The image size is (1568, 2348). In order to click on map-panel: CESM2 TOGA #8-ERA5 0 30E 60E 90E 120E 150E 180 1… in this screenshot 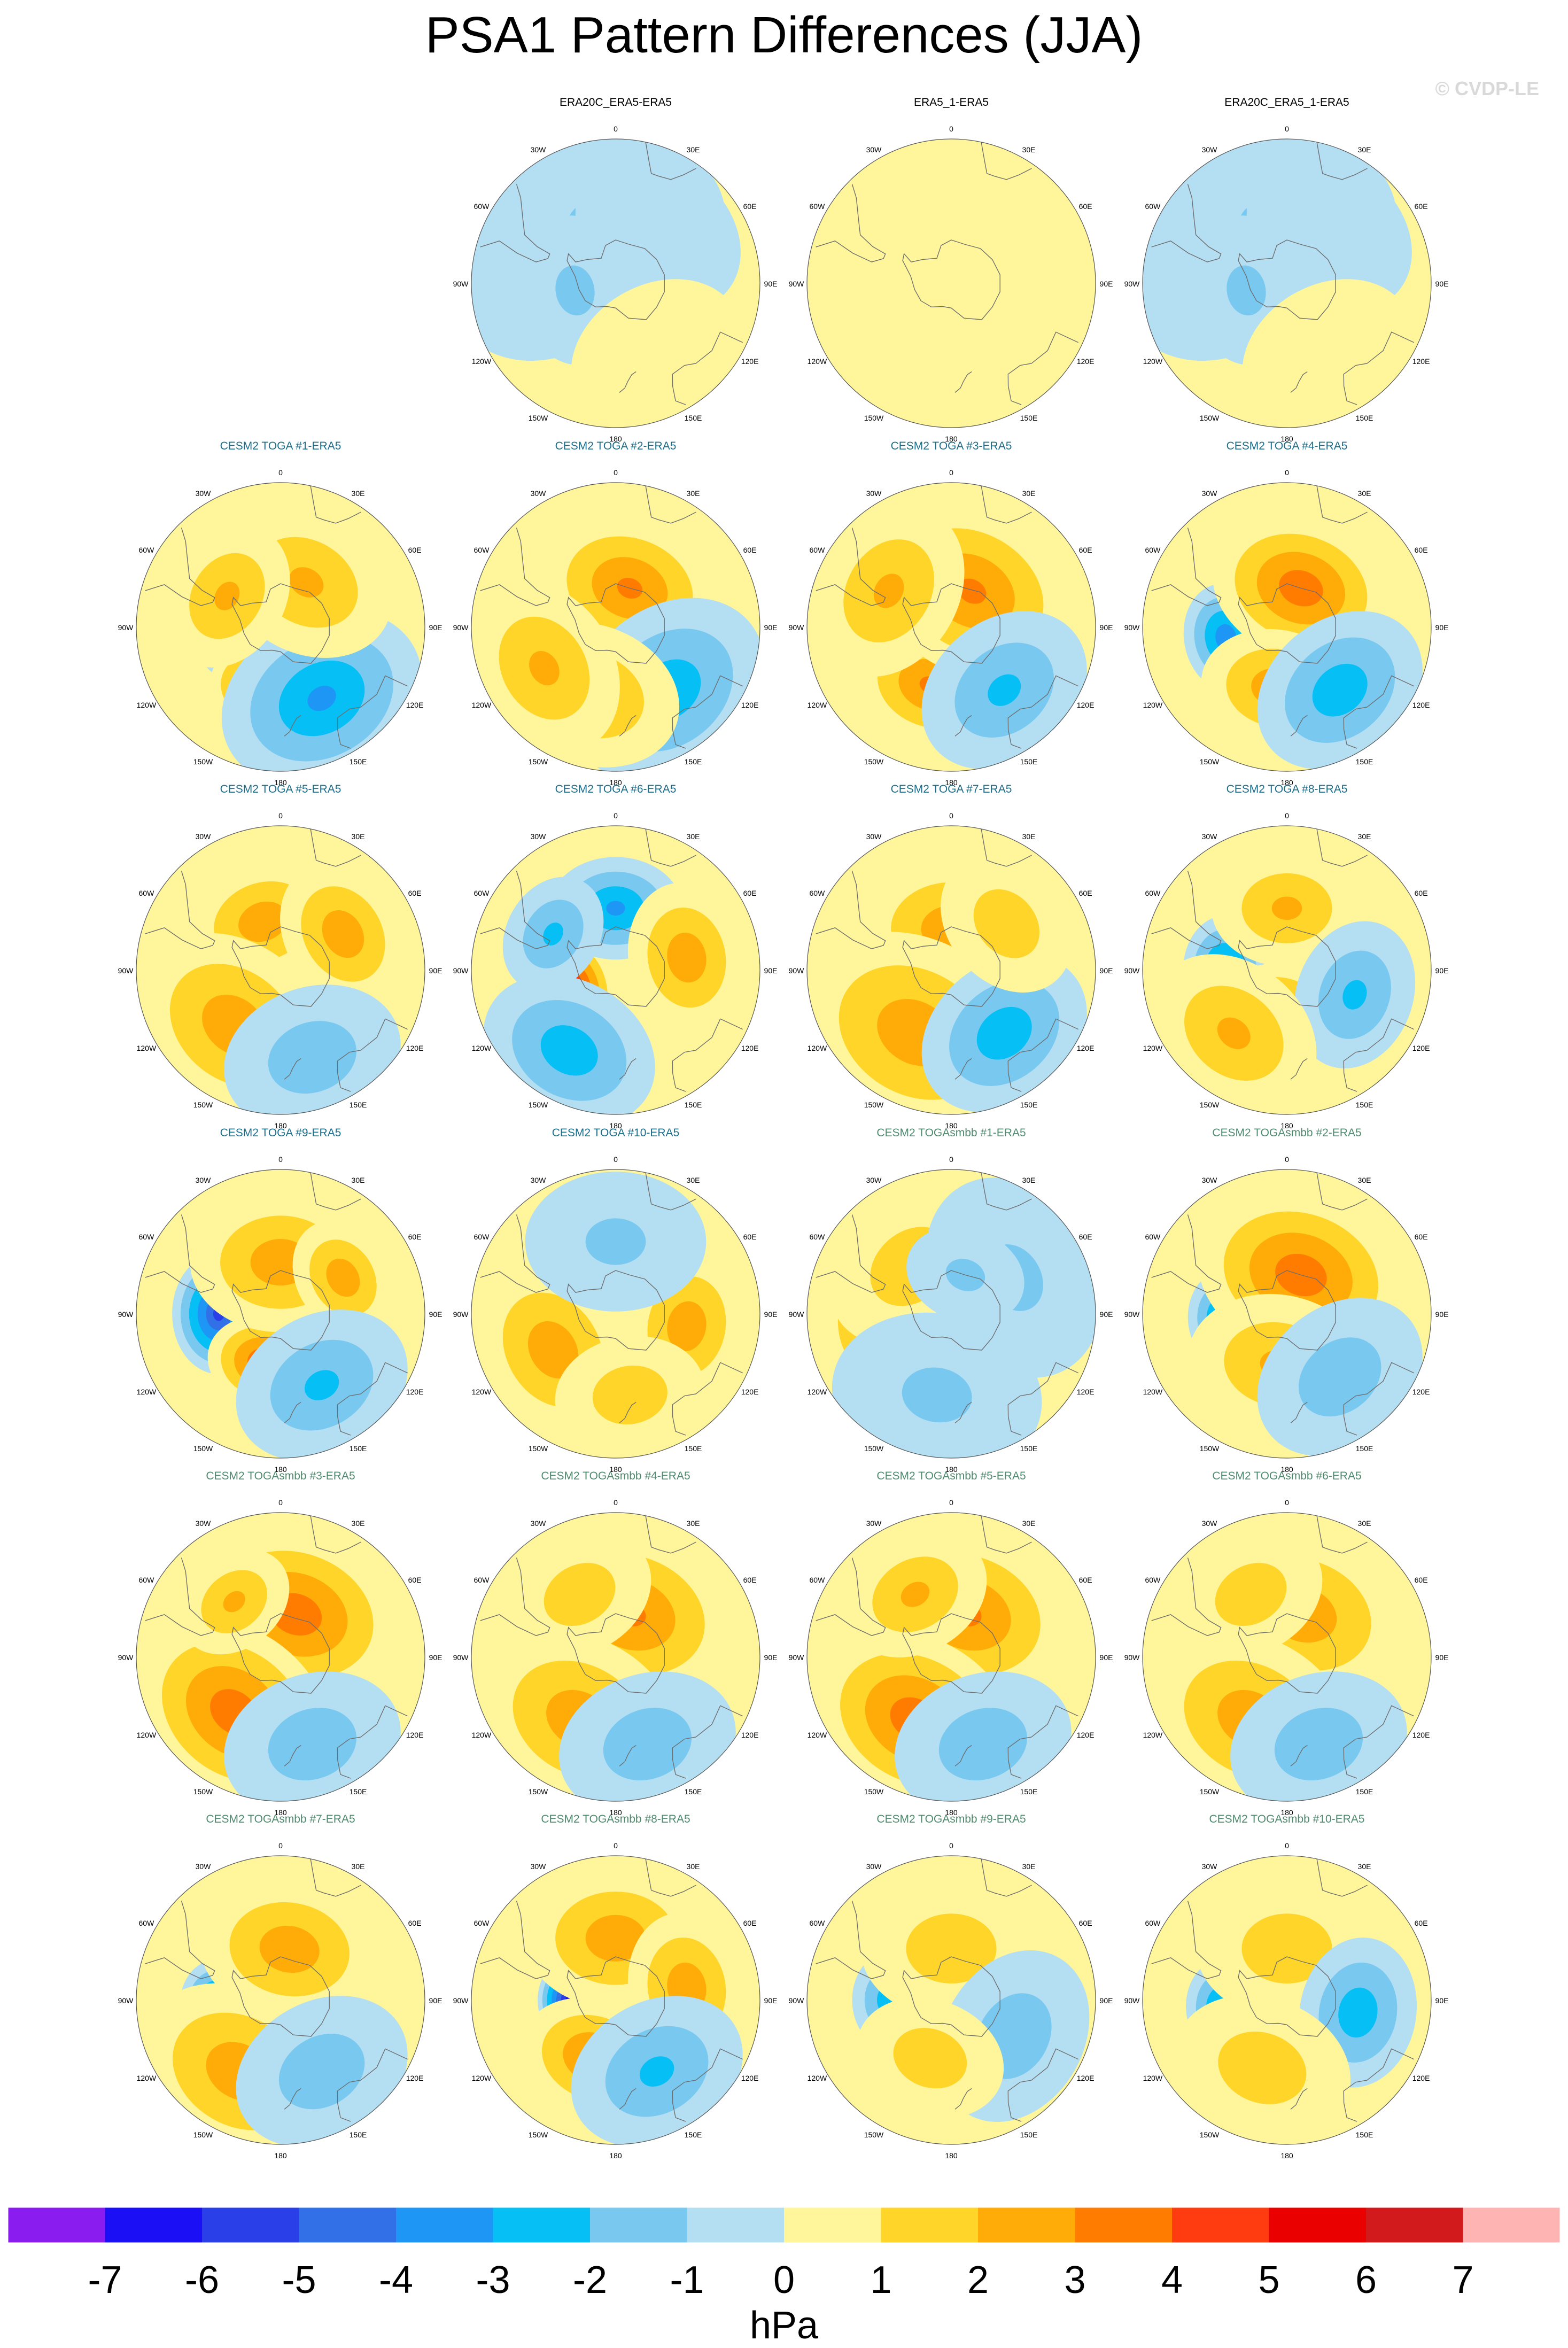, I will do `click(1287, 956)`.